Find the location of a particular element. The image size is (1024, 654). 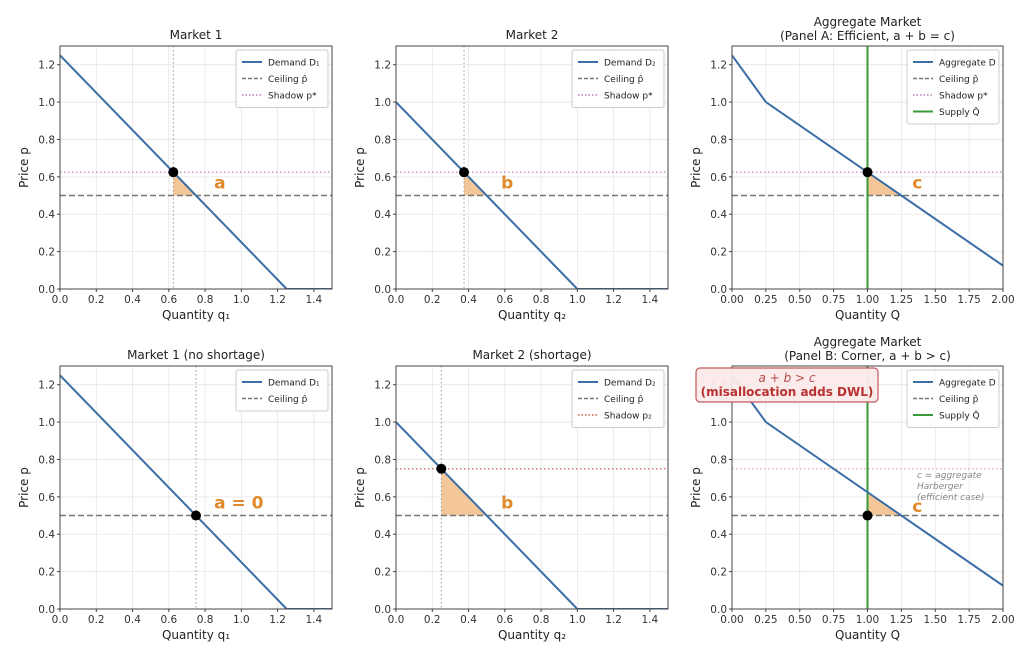

area-label: b is located at coordinates (507, 183).